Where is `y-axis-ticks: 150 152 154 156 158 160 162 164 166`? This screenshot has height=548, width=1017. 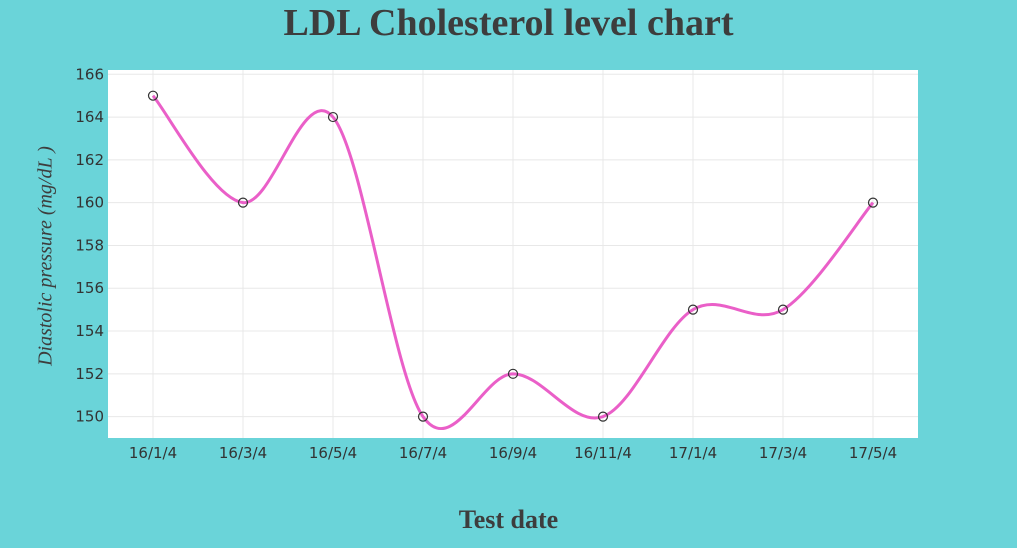
y-axis-ticks: 150 152 154 156 158 160 162 164 166 is located at coordinates (89, 245).